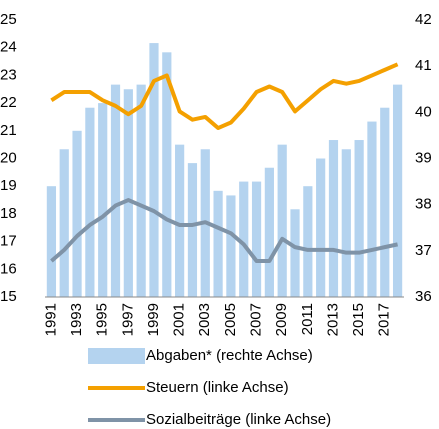 The image size is (439, 429). What do you see at coordinates (179, 319) in the screenshot?
I see `x-tick-label: 2001` at bounding box center [179, 319].